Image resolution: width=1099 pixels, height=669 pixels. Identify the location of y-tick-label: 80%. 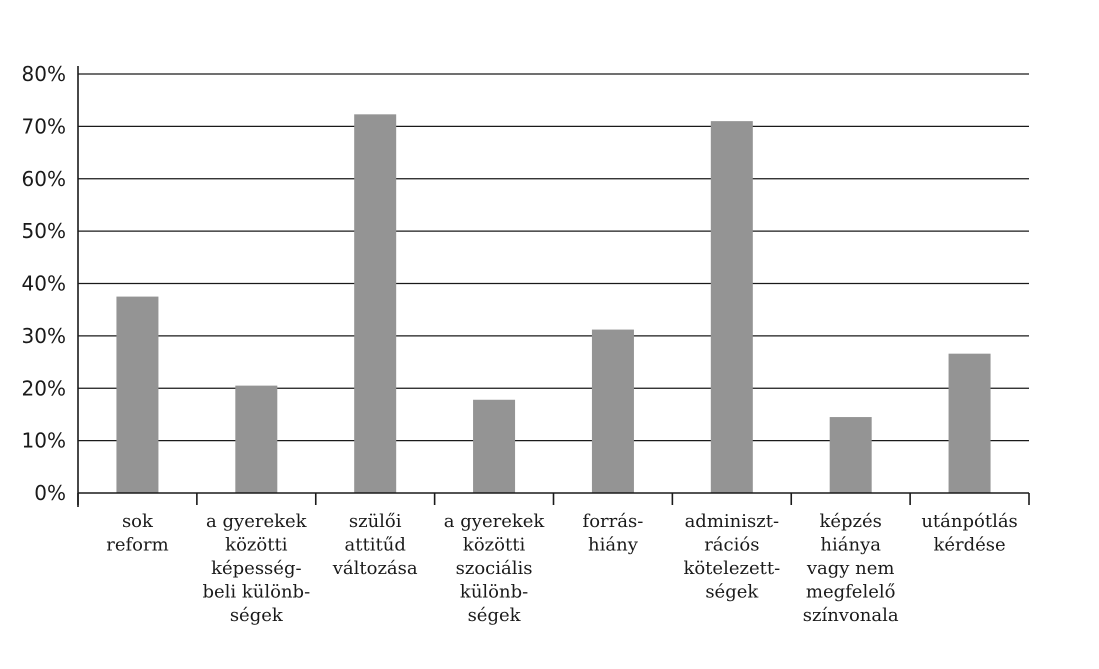
(44, 74).